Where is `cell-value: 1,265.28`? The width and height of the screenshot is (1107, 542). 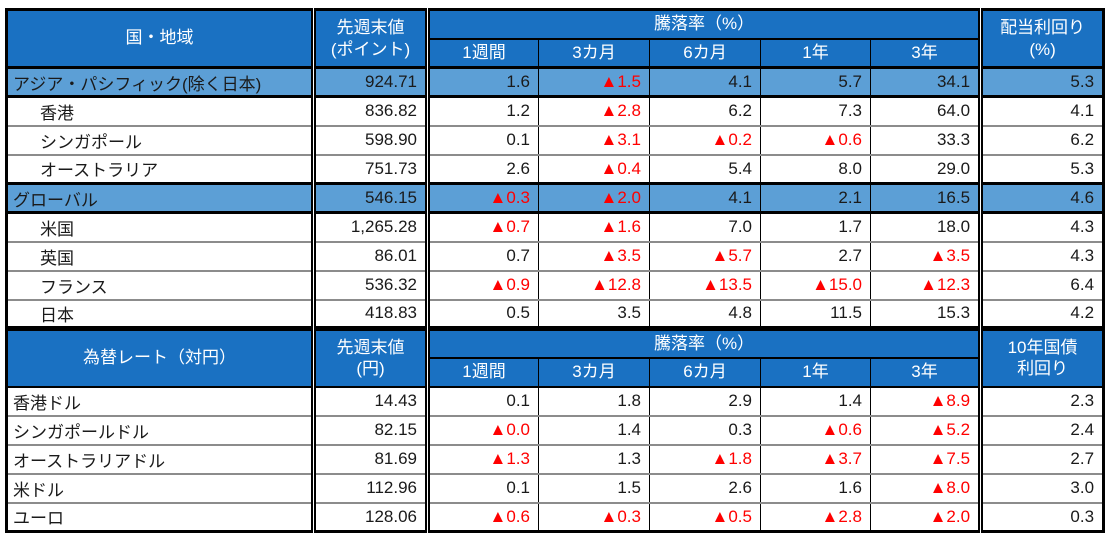
cell-value: 1,265.28 is located at coordinates (369, 226).